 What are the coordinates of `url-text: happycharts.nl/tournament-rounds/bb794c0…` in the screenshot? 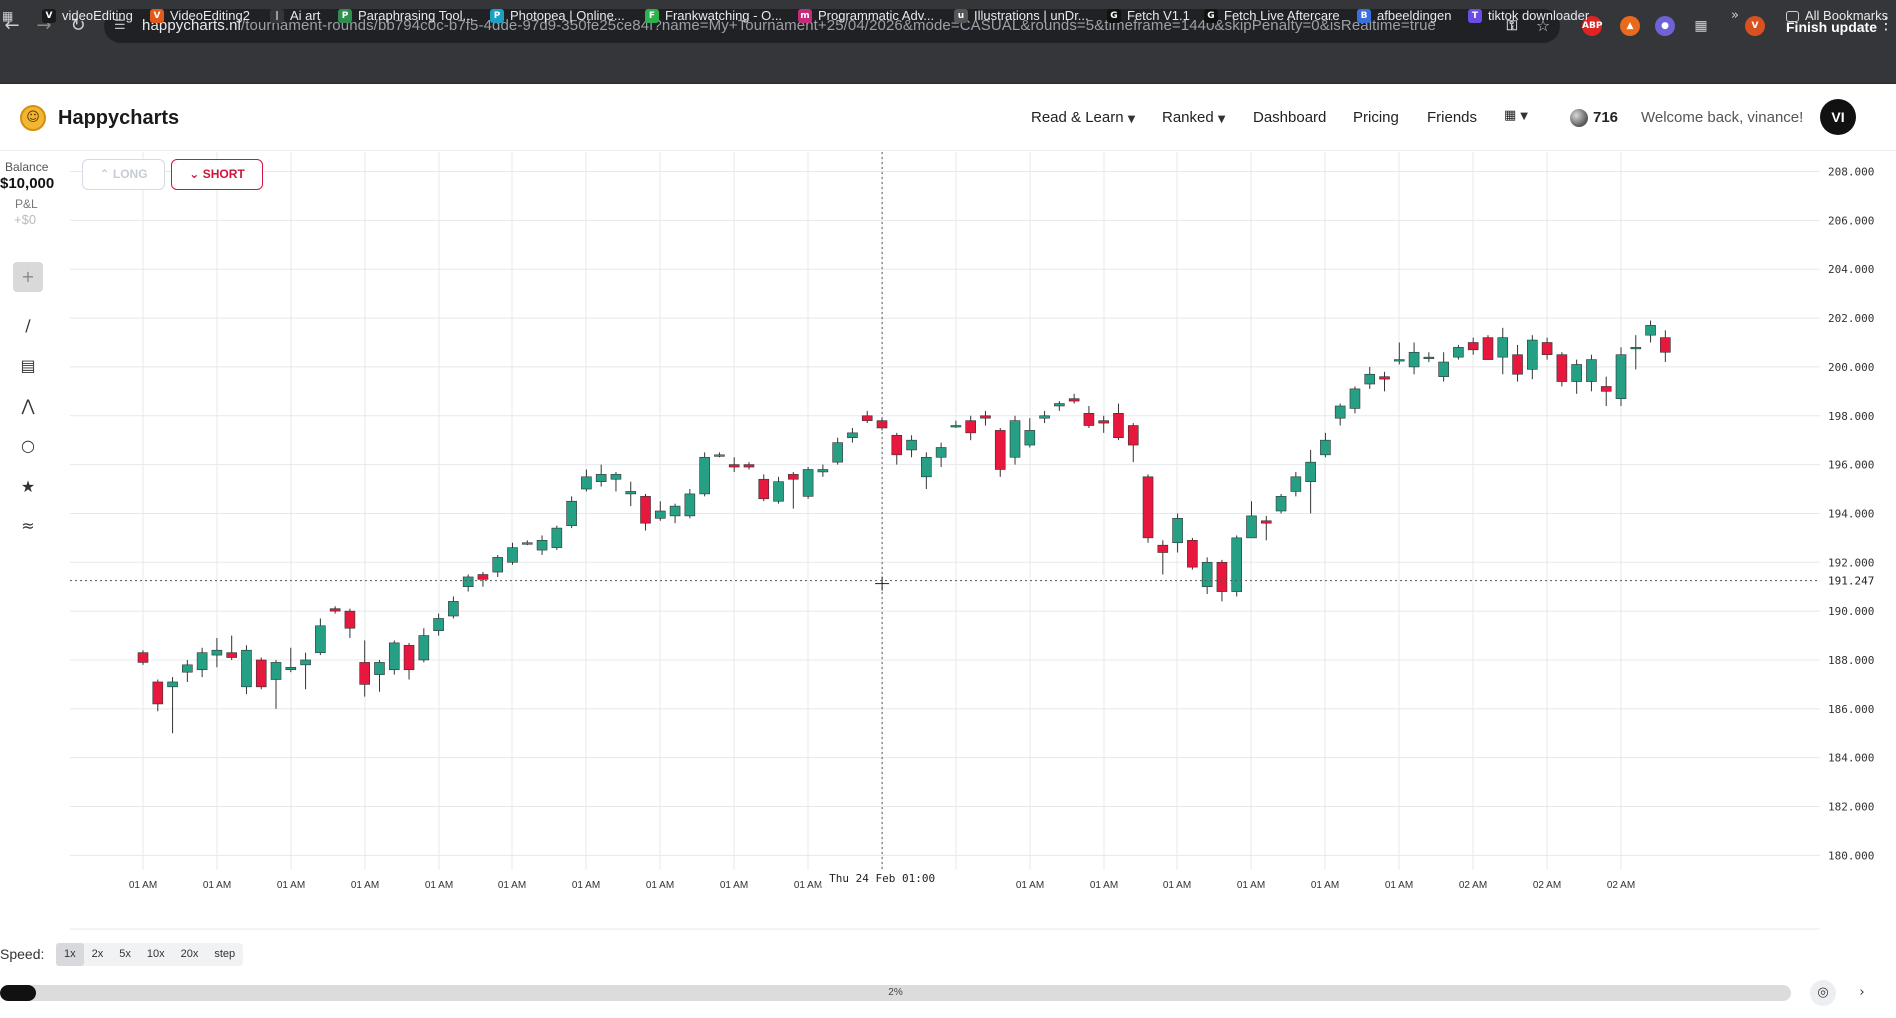 It's located at (789, 25).